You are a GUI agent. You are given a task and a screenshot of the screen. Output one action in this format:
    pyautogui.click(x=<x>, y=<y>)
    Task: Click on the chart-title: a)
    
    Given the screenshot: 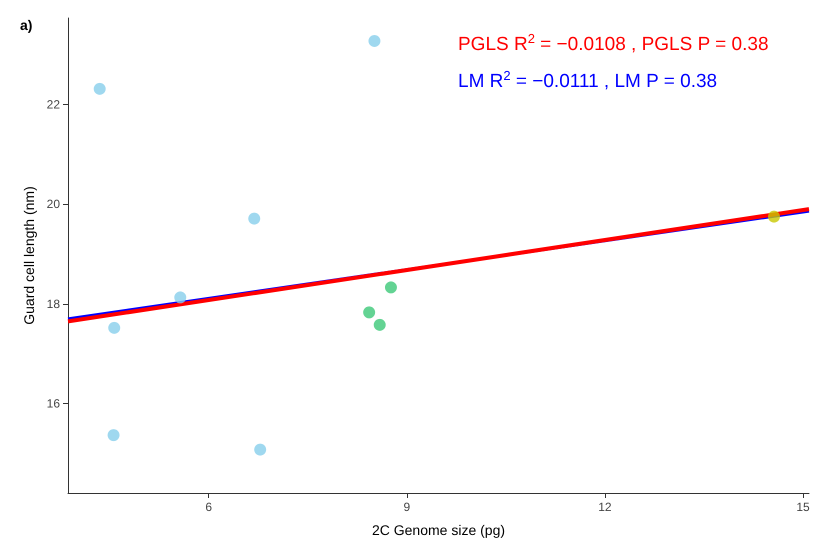 What is the action you would take?
    pyautogui.click(x=26, y=25)
    